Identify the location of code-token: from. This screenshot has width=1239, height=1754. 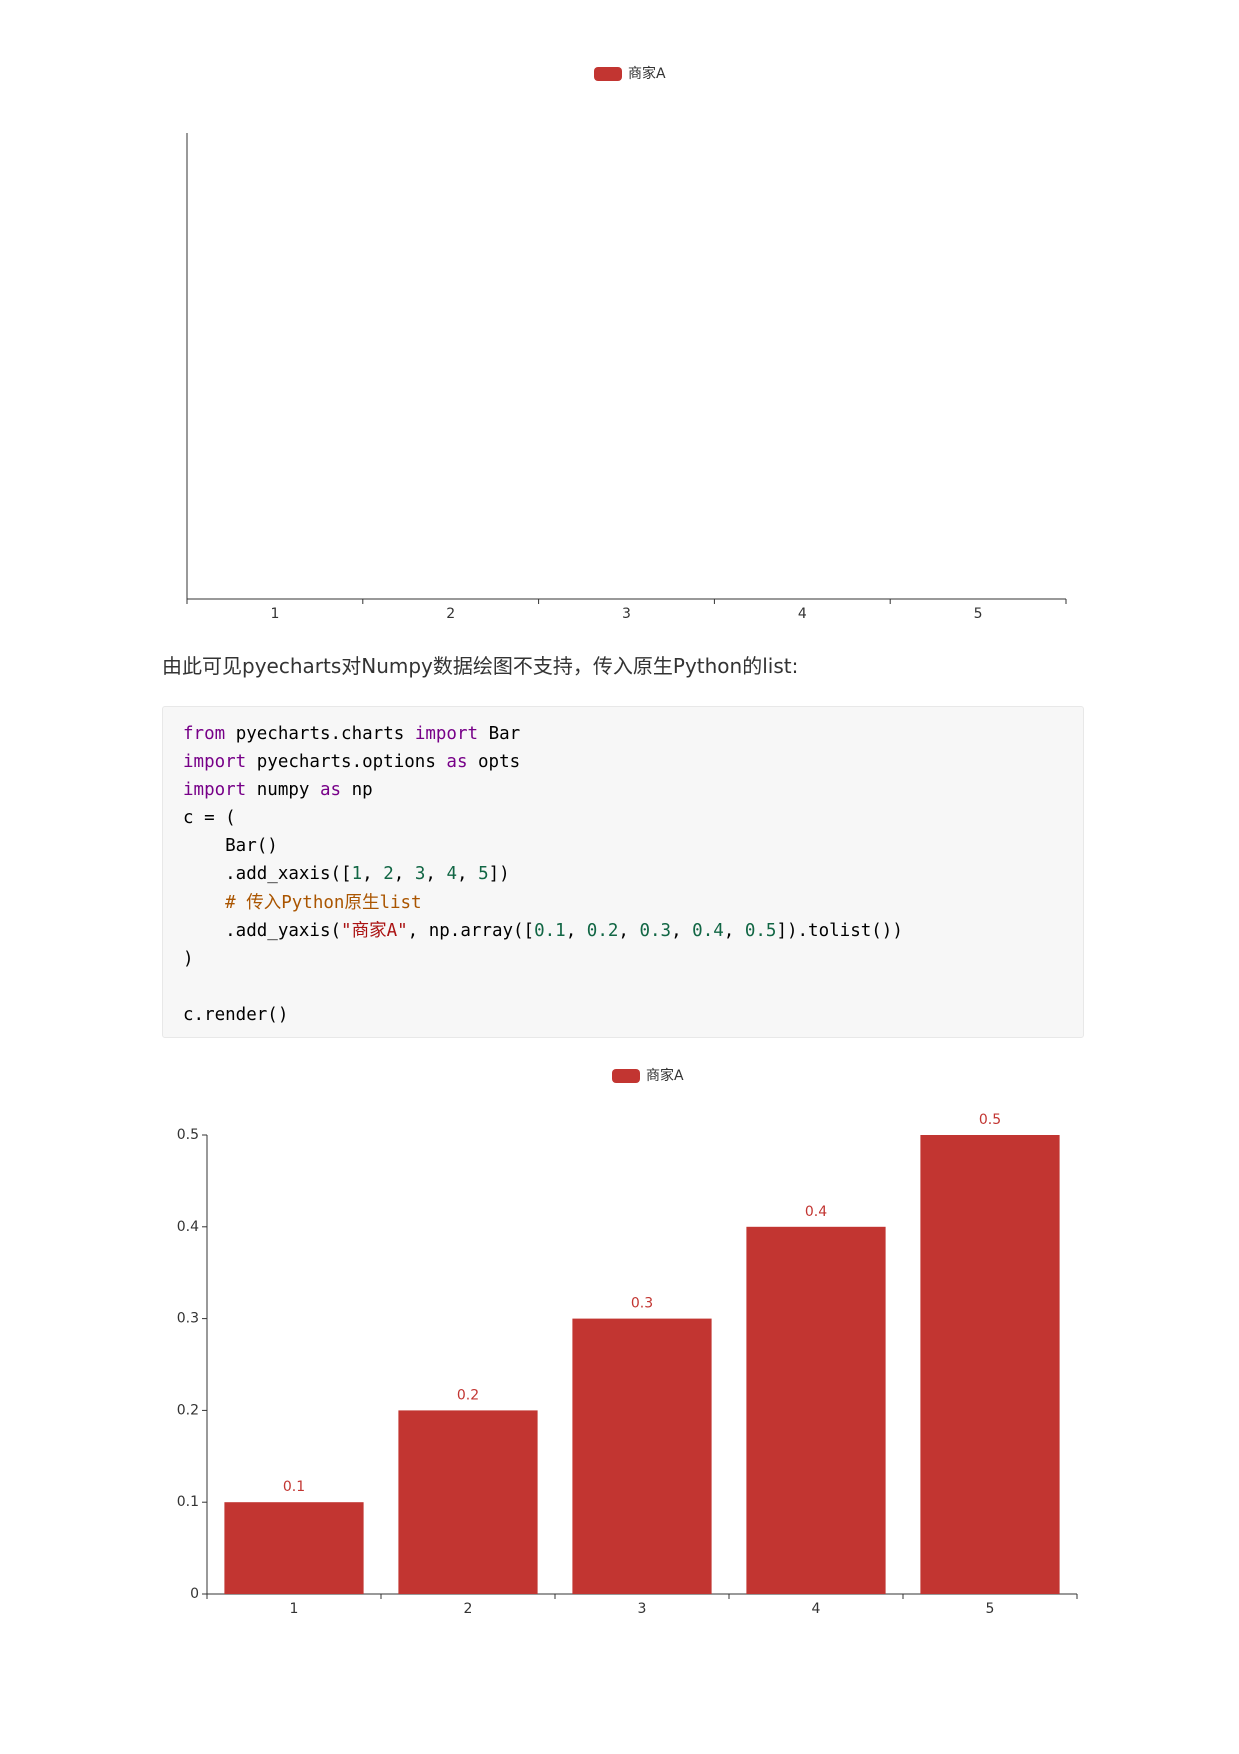
(204, 734).